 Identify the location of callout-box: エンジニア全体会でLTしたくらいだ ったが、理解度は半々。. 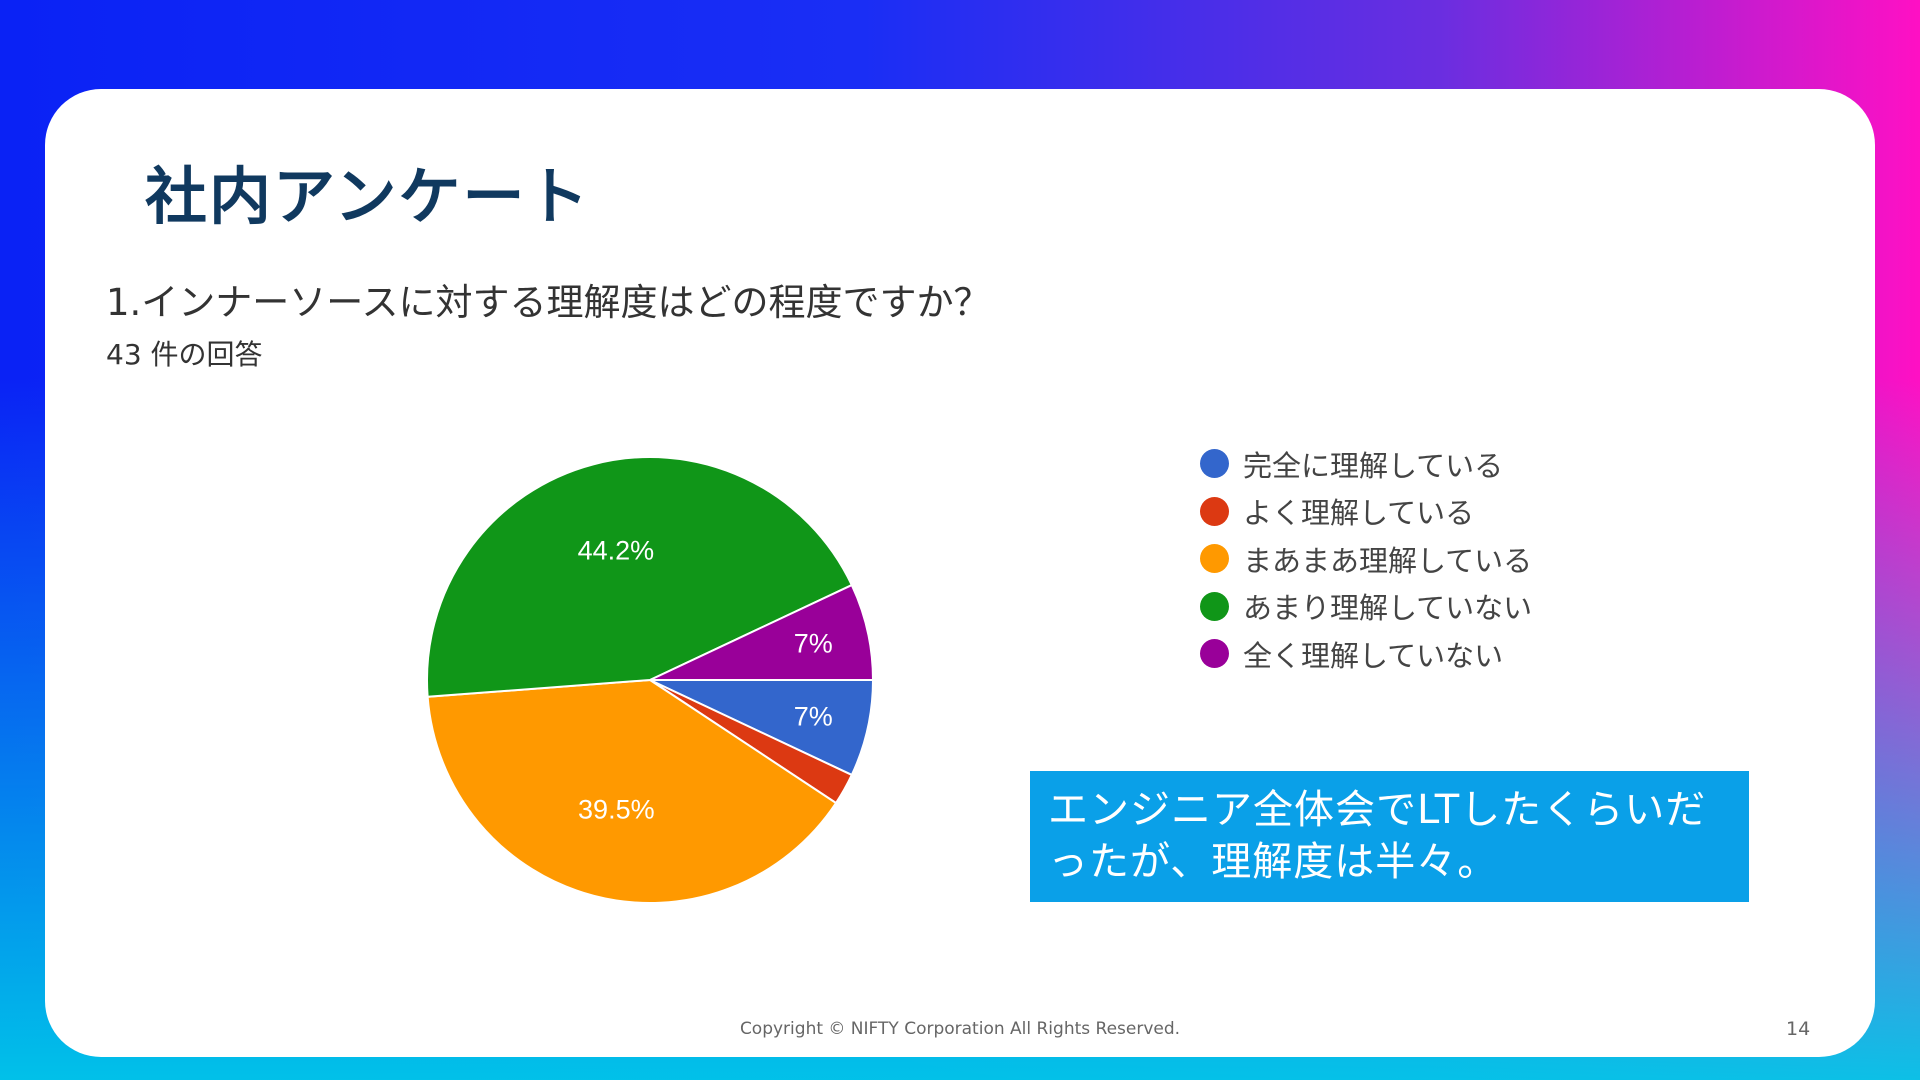
(1389, 836).